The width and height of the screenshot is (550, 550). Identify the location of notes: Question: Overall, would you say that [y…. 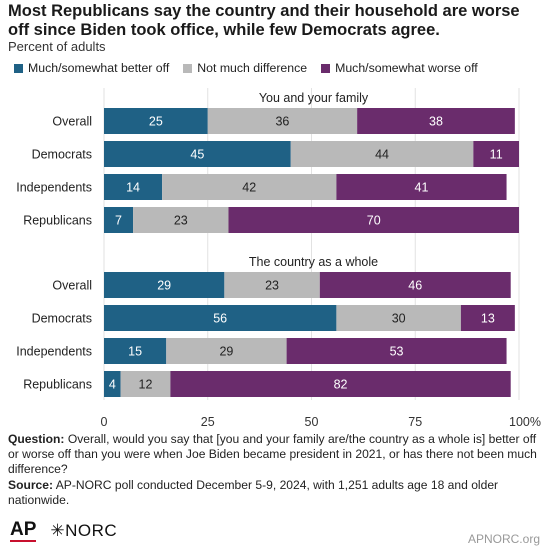
(276, 470).